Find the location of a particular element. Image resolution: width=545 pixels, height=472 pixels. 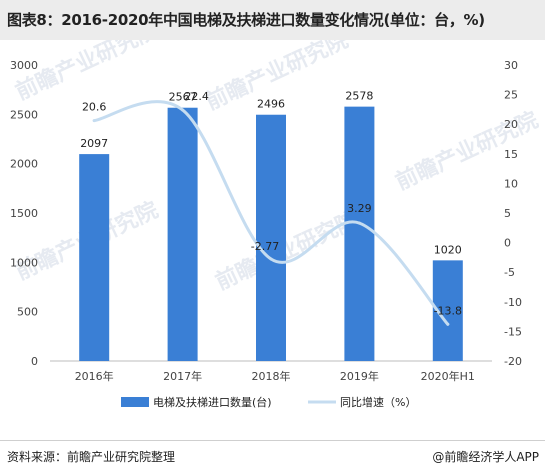

line-data-label: -13.8 is located at coordinates (448, 310).